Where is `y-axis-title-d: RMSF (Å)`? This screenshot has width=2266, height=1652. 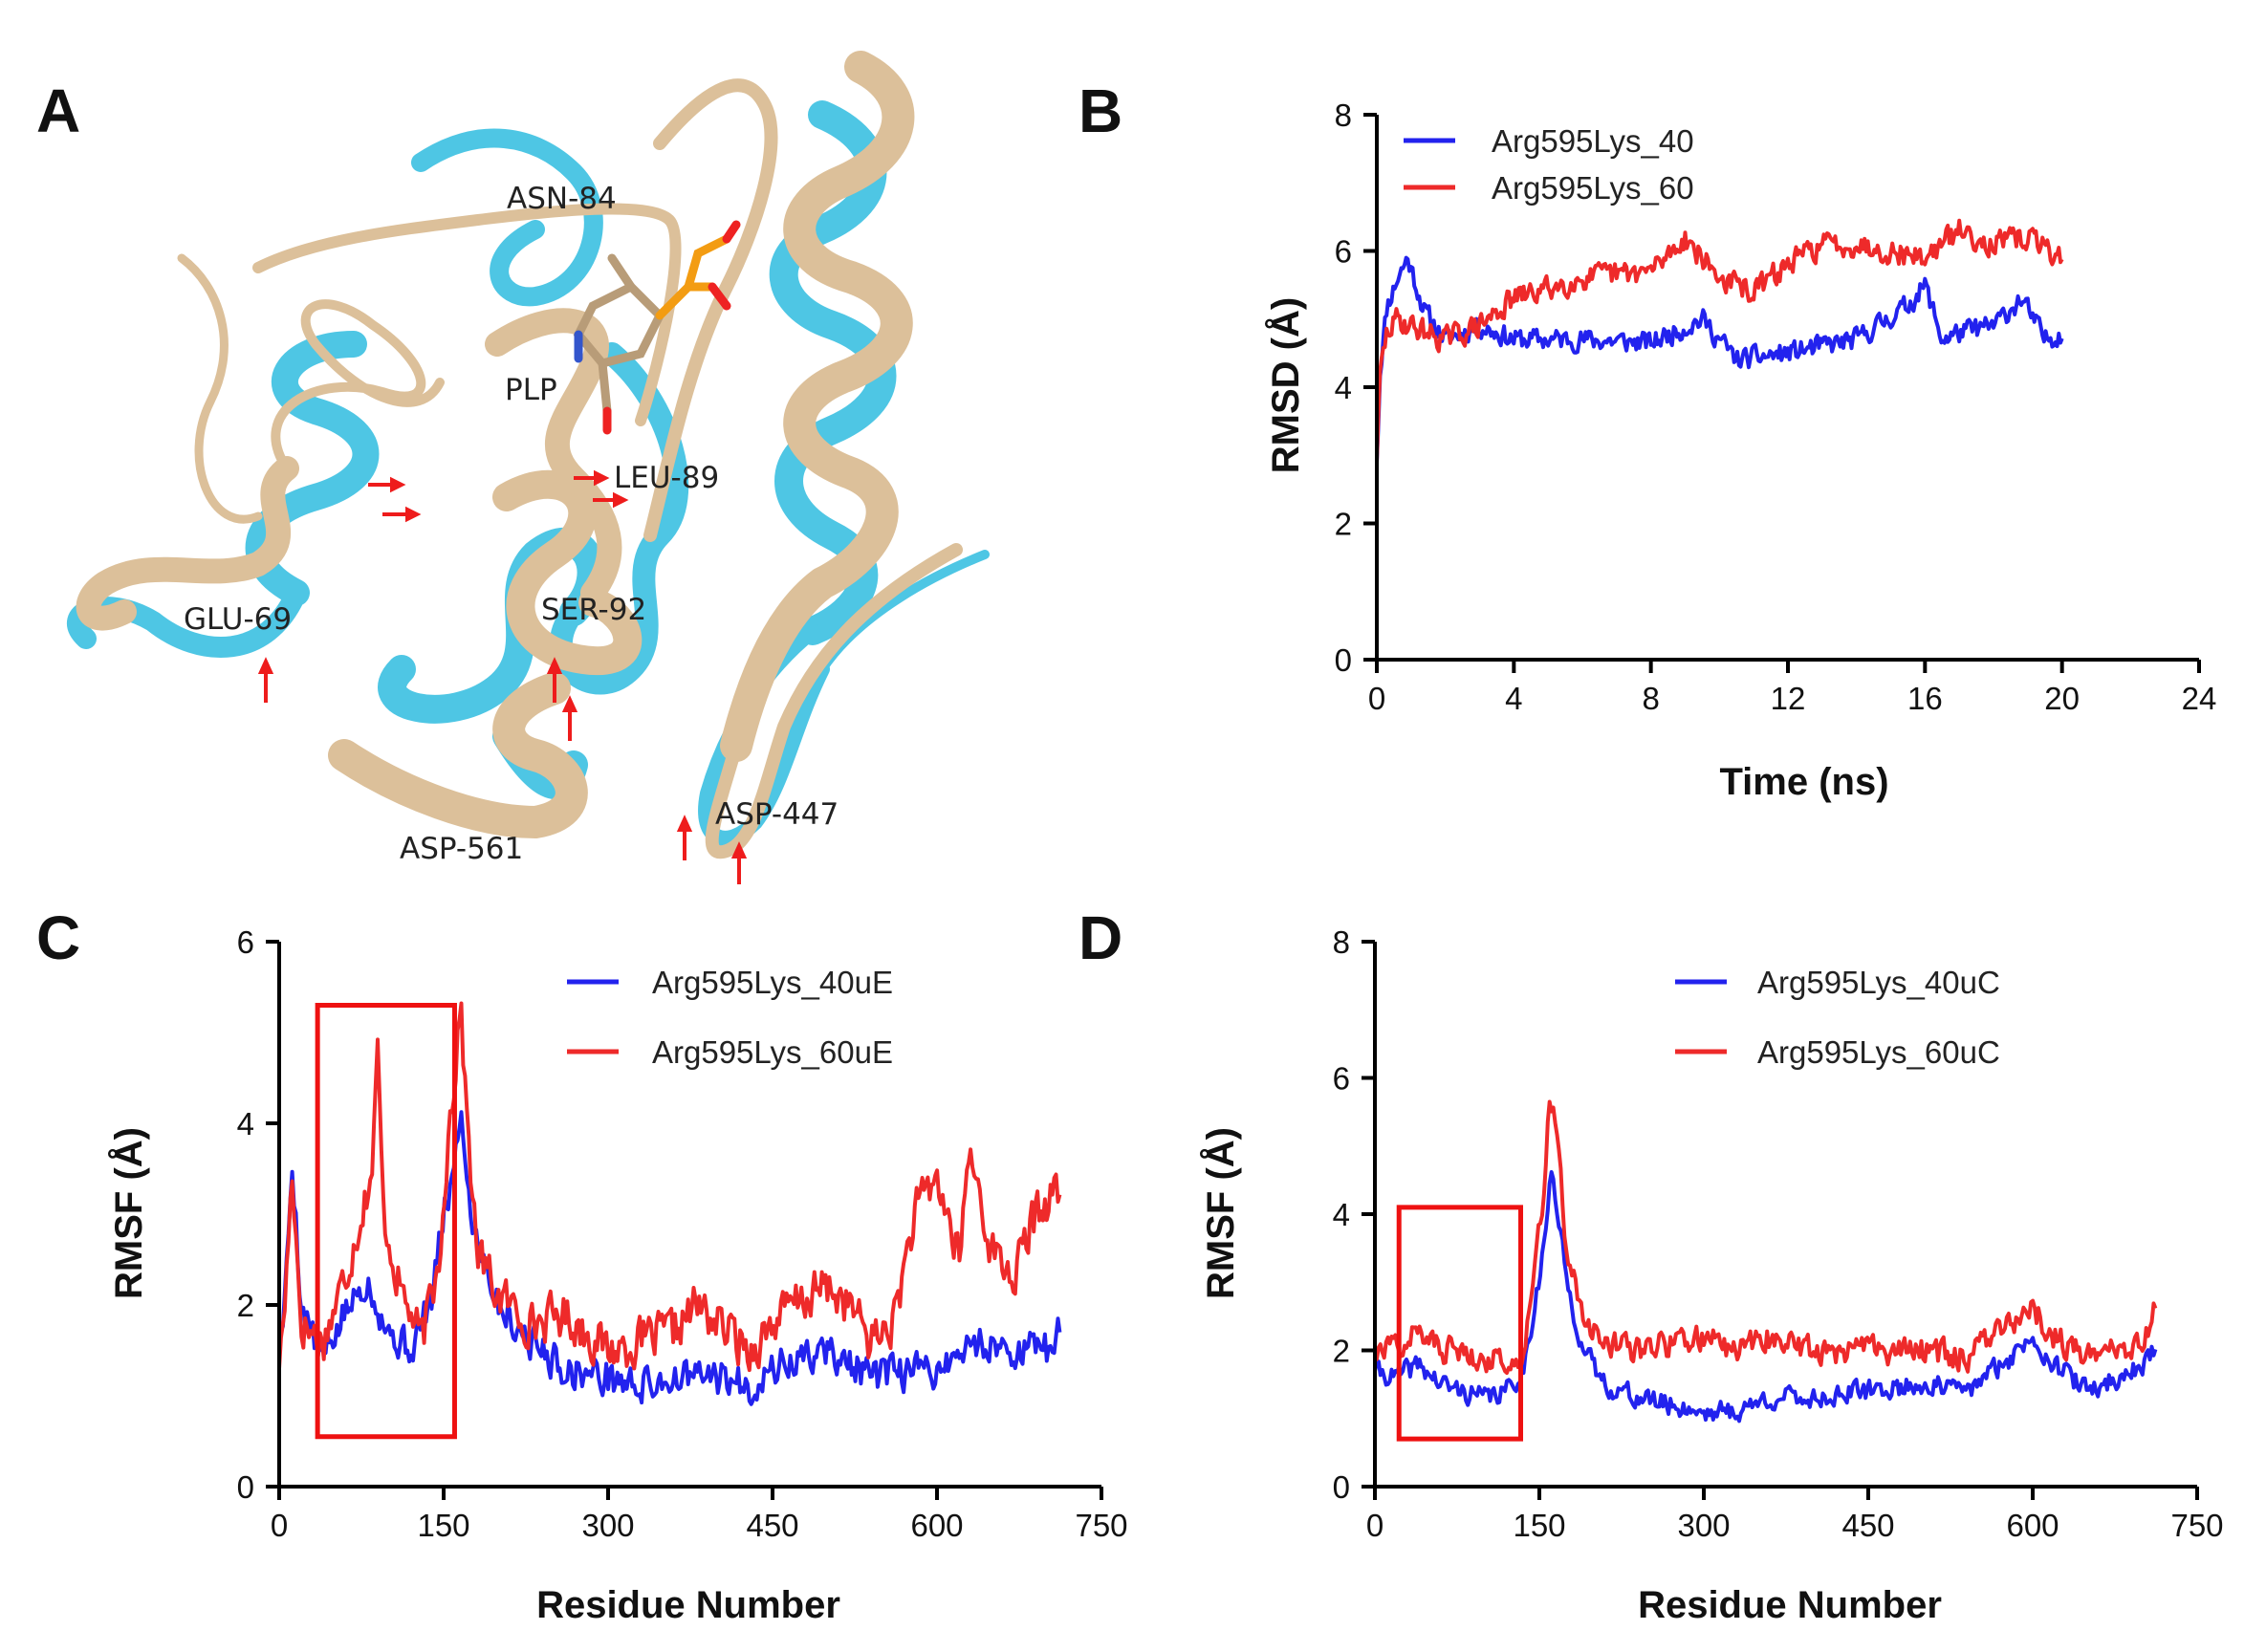
y-axis-title-d: RMSF (Å) is located at coordinates (1220, 1213).